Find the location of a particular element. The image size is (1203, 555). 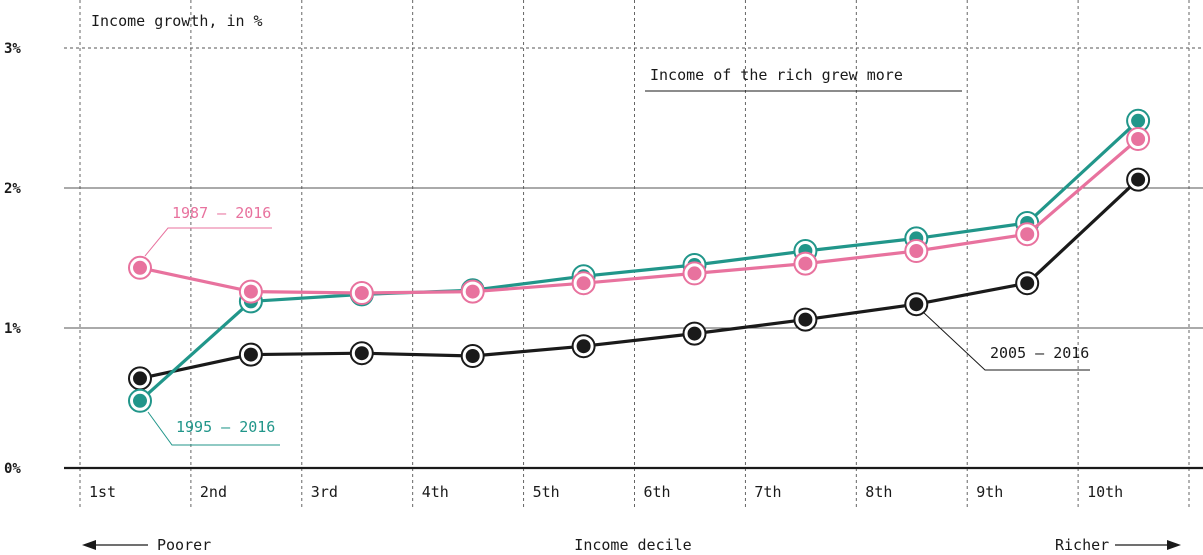

x-tick-label: 9th is located at coordinates (989, 492).